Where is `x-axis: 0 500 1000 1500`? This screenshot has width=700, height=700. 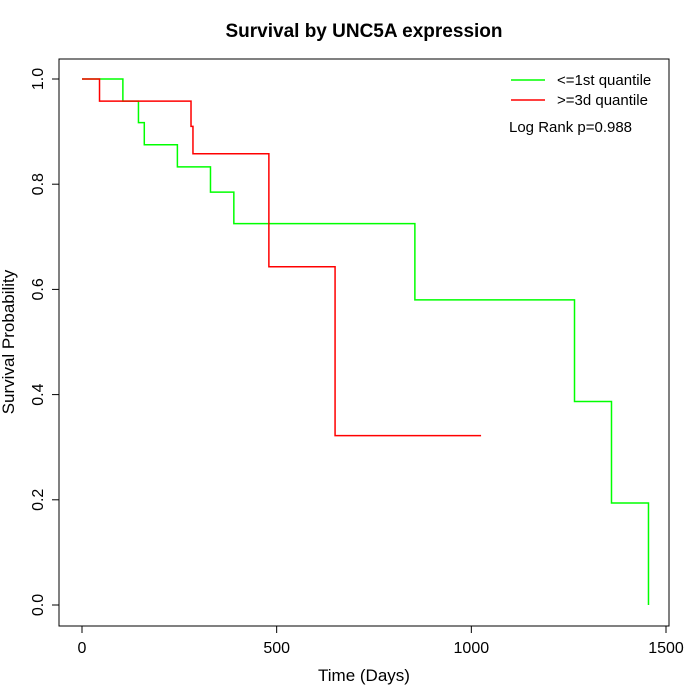
x-axis: 0 500 1000 1500 is located at coordinates (381, 641).